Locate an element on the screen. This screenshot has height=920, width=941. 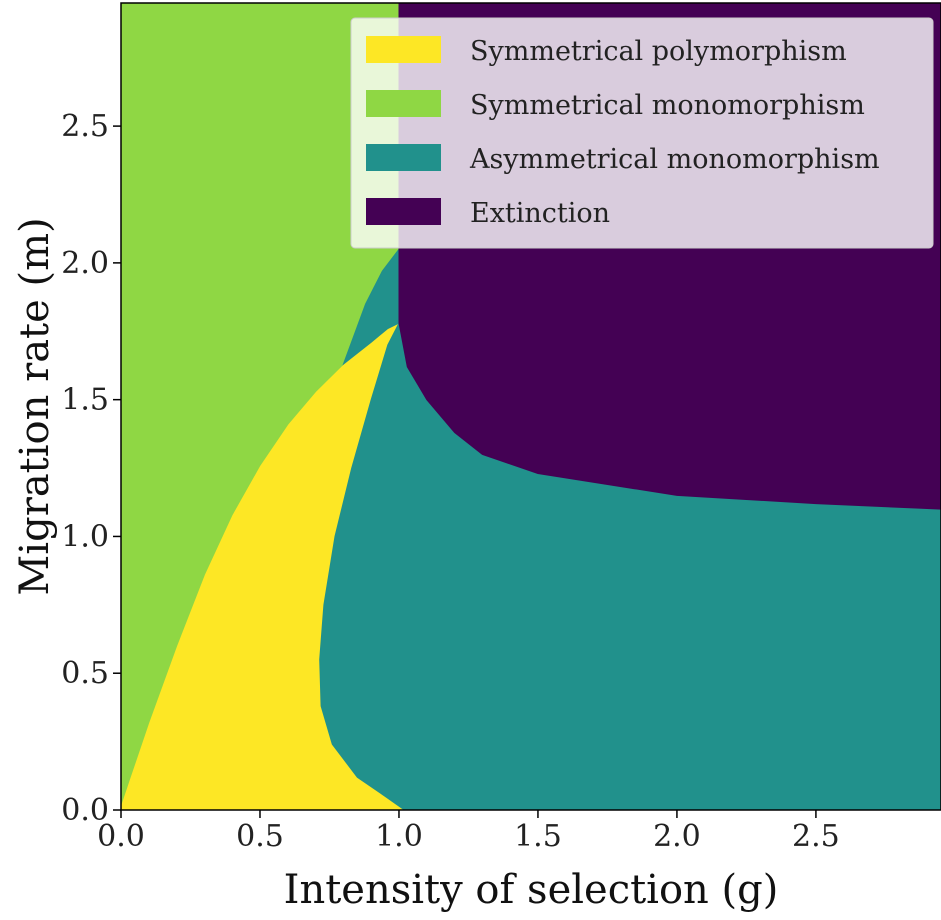
x-tick-label: 0.5 is located at coordinates (260, 836).